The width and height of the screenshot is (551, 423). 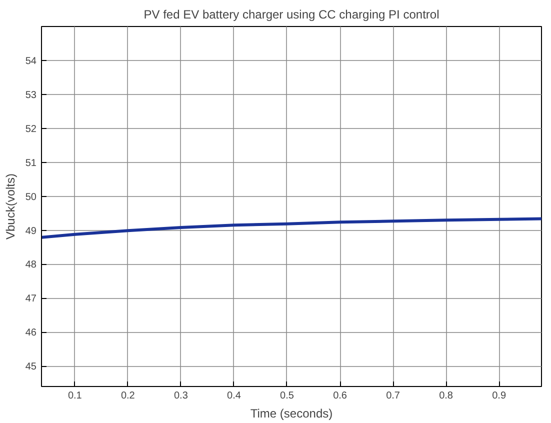 I want to click on x-tick-label: 0.3, so click(x=181, y=396).